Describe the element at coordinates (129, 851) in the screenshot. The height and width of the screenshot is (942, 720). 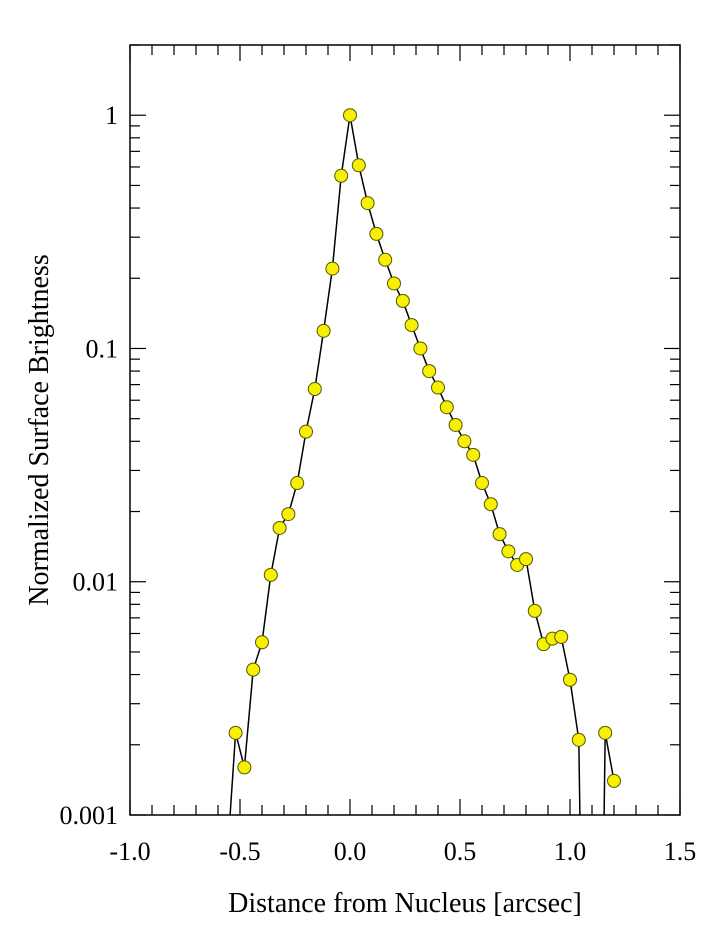
I see `x-tick-label: -1.0` at that location.